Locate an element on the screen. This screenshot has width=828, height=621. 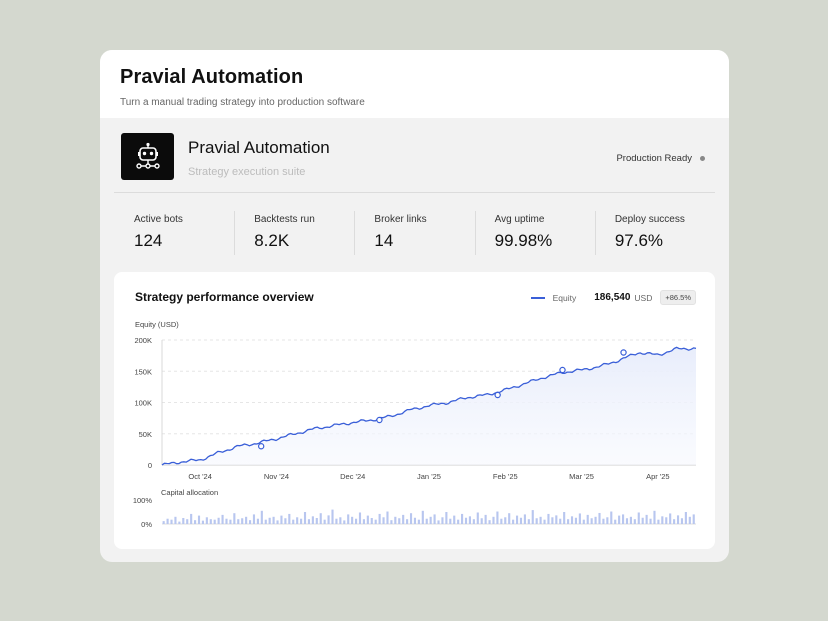
allocation-tick-label: 0% is located at coordinates (146, 524).